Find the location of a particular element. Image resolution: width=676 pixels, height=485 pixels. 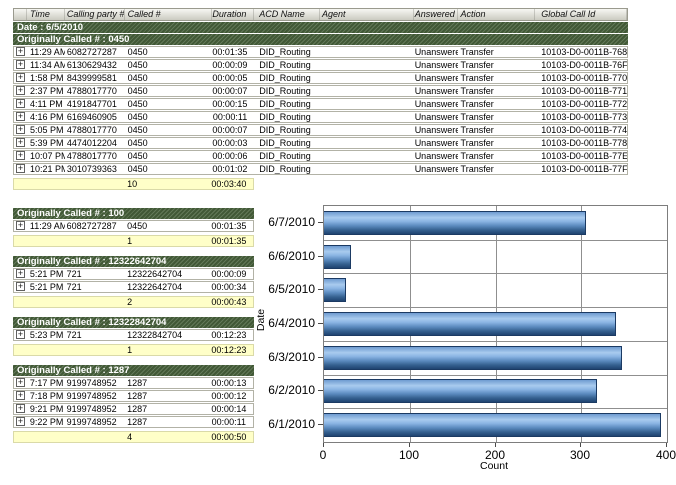

summary-cell-called: 4 is located at coordinates (130, 437).